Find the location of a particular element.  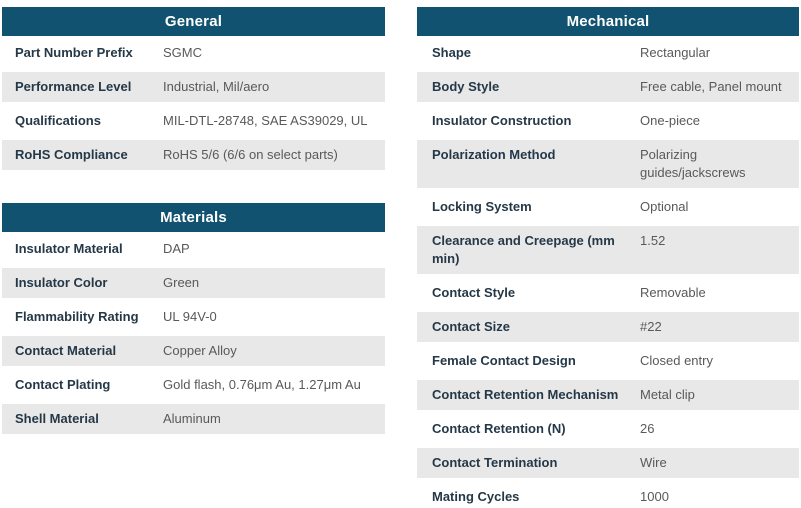

spec-value: MIL-DTL-28748, SAE AS39029, UL is located at coordinates (265, 120).